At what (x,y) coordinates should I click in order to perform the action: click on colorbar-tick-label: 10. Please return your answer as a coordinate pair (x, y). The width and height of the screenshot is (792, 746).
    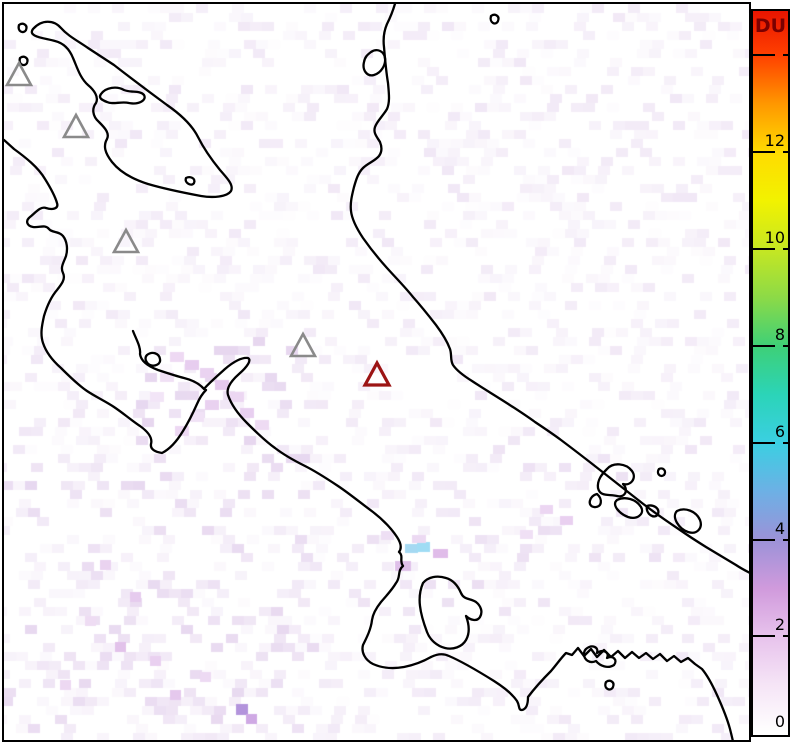
    Looking at the image, I should click on (774, 237).